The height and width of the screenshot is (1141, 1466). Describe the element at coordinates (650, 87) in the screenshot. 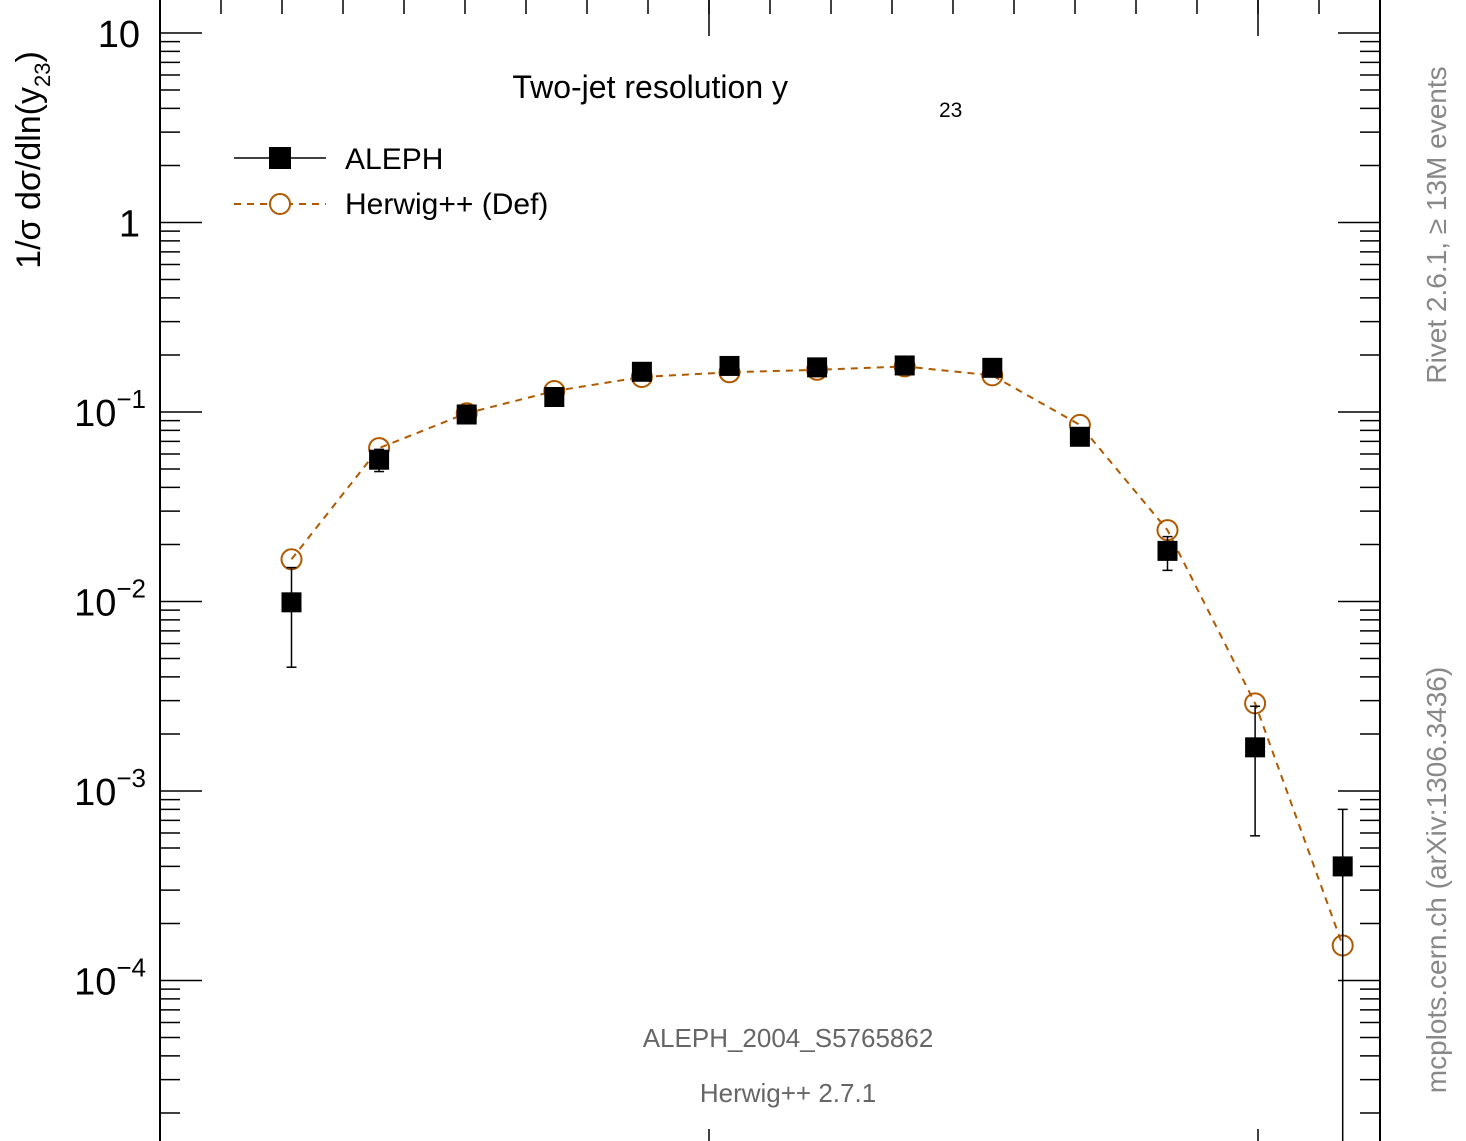

I see `chart-title: Two-jet resolution y` at that location.